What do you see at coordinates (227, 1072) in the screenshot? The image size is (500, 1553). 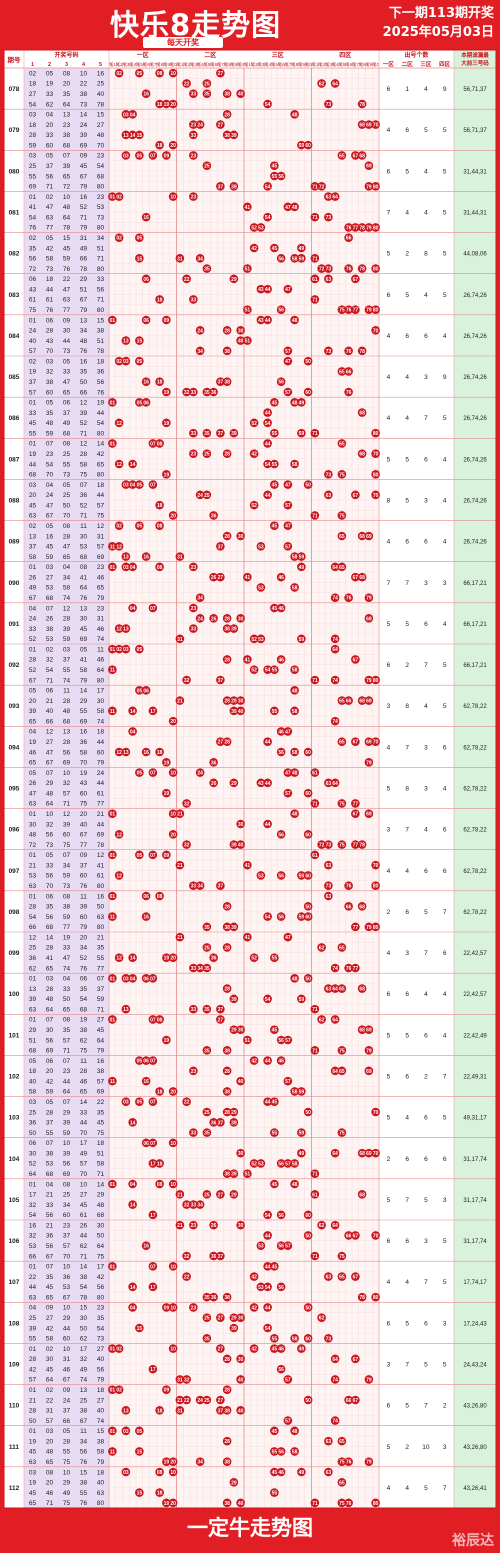 I see `number-ball-label: 28` at bounding box center [227, 1072].